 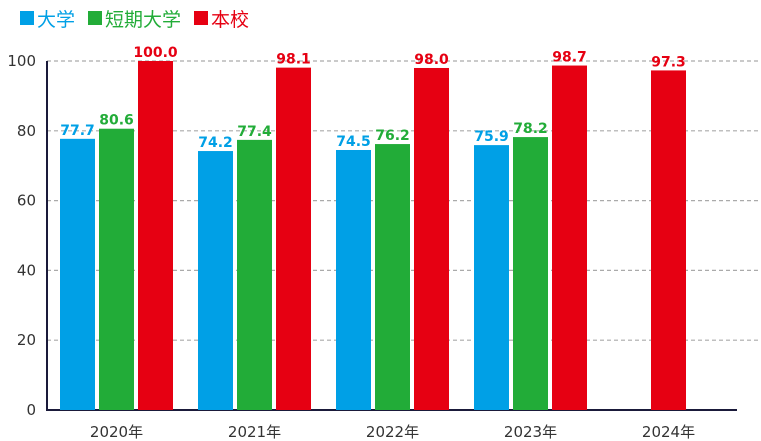 I want to click on y-tick-label: 20, so click(x=26, y=340).